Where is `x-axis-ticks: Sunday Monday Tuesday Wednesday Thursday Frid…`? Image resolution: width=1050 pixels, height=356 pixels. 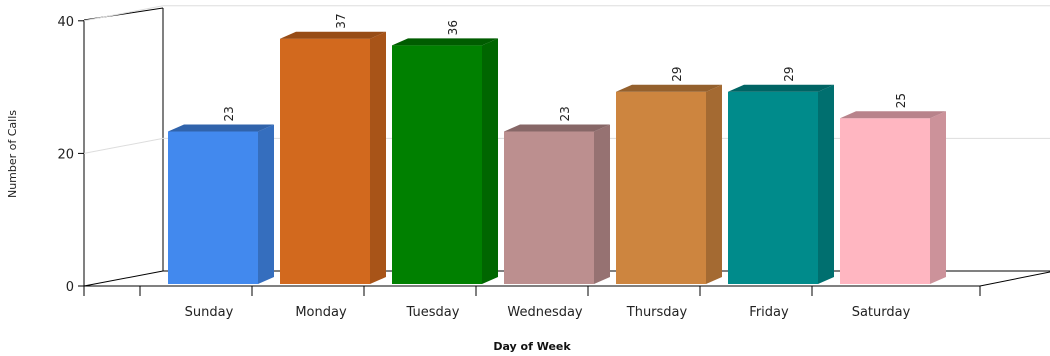 x-axis-ticks: Sunday Monday Tuesday Wednesday Thursday Frid… is located at coordinates (532, 303).